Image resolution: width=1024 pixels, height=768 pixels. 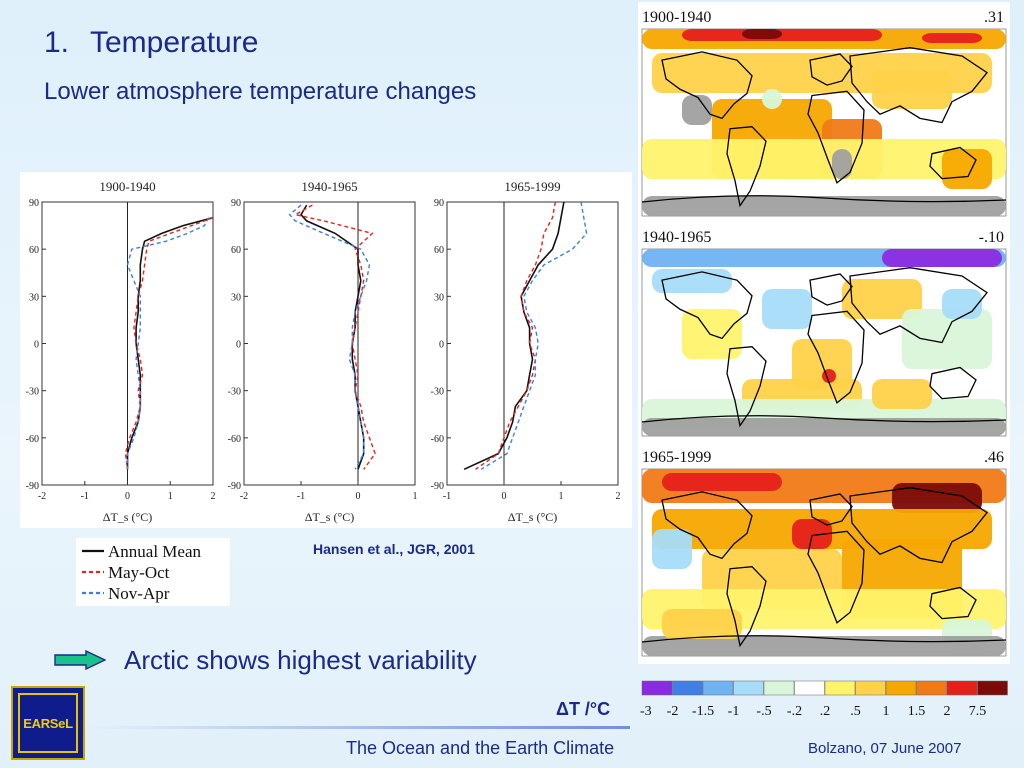 I want to click on scale-label-6: .2, so click(x=825, y=711).